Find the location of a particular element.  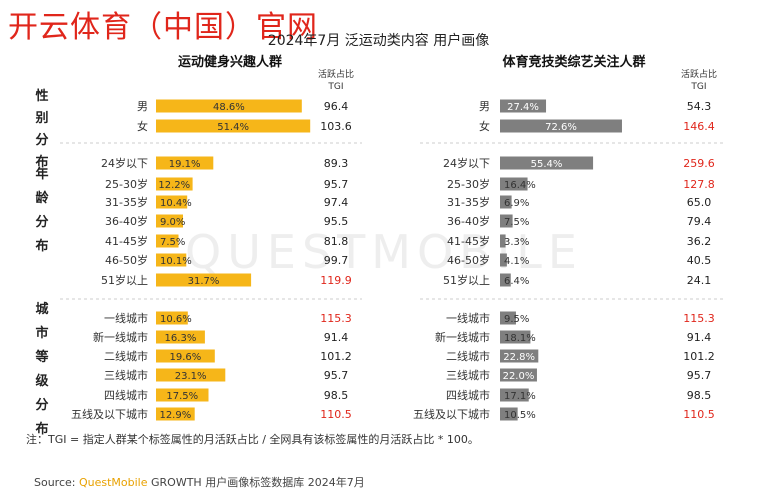

tgi-value: 81.8 is located at coordinates (336, 241).